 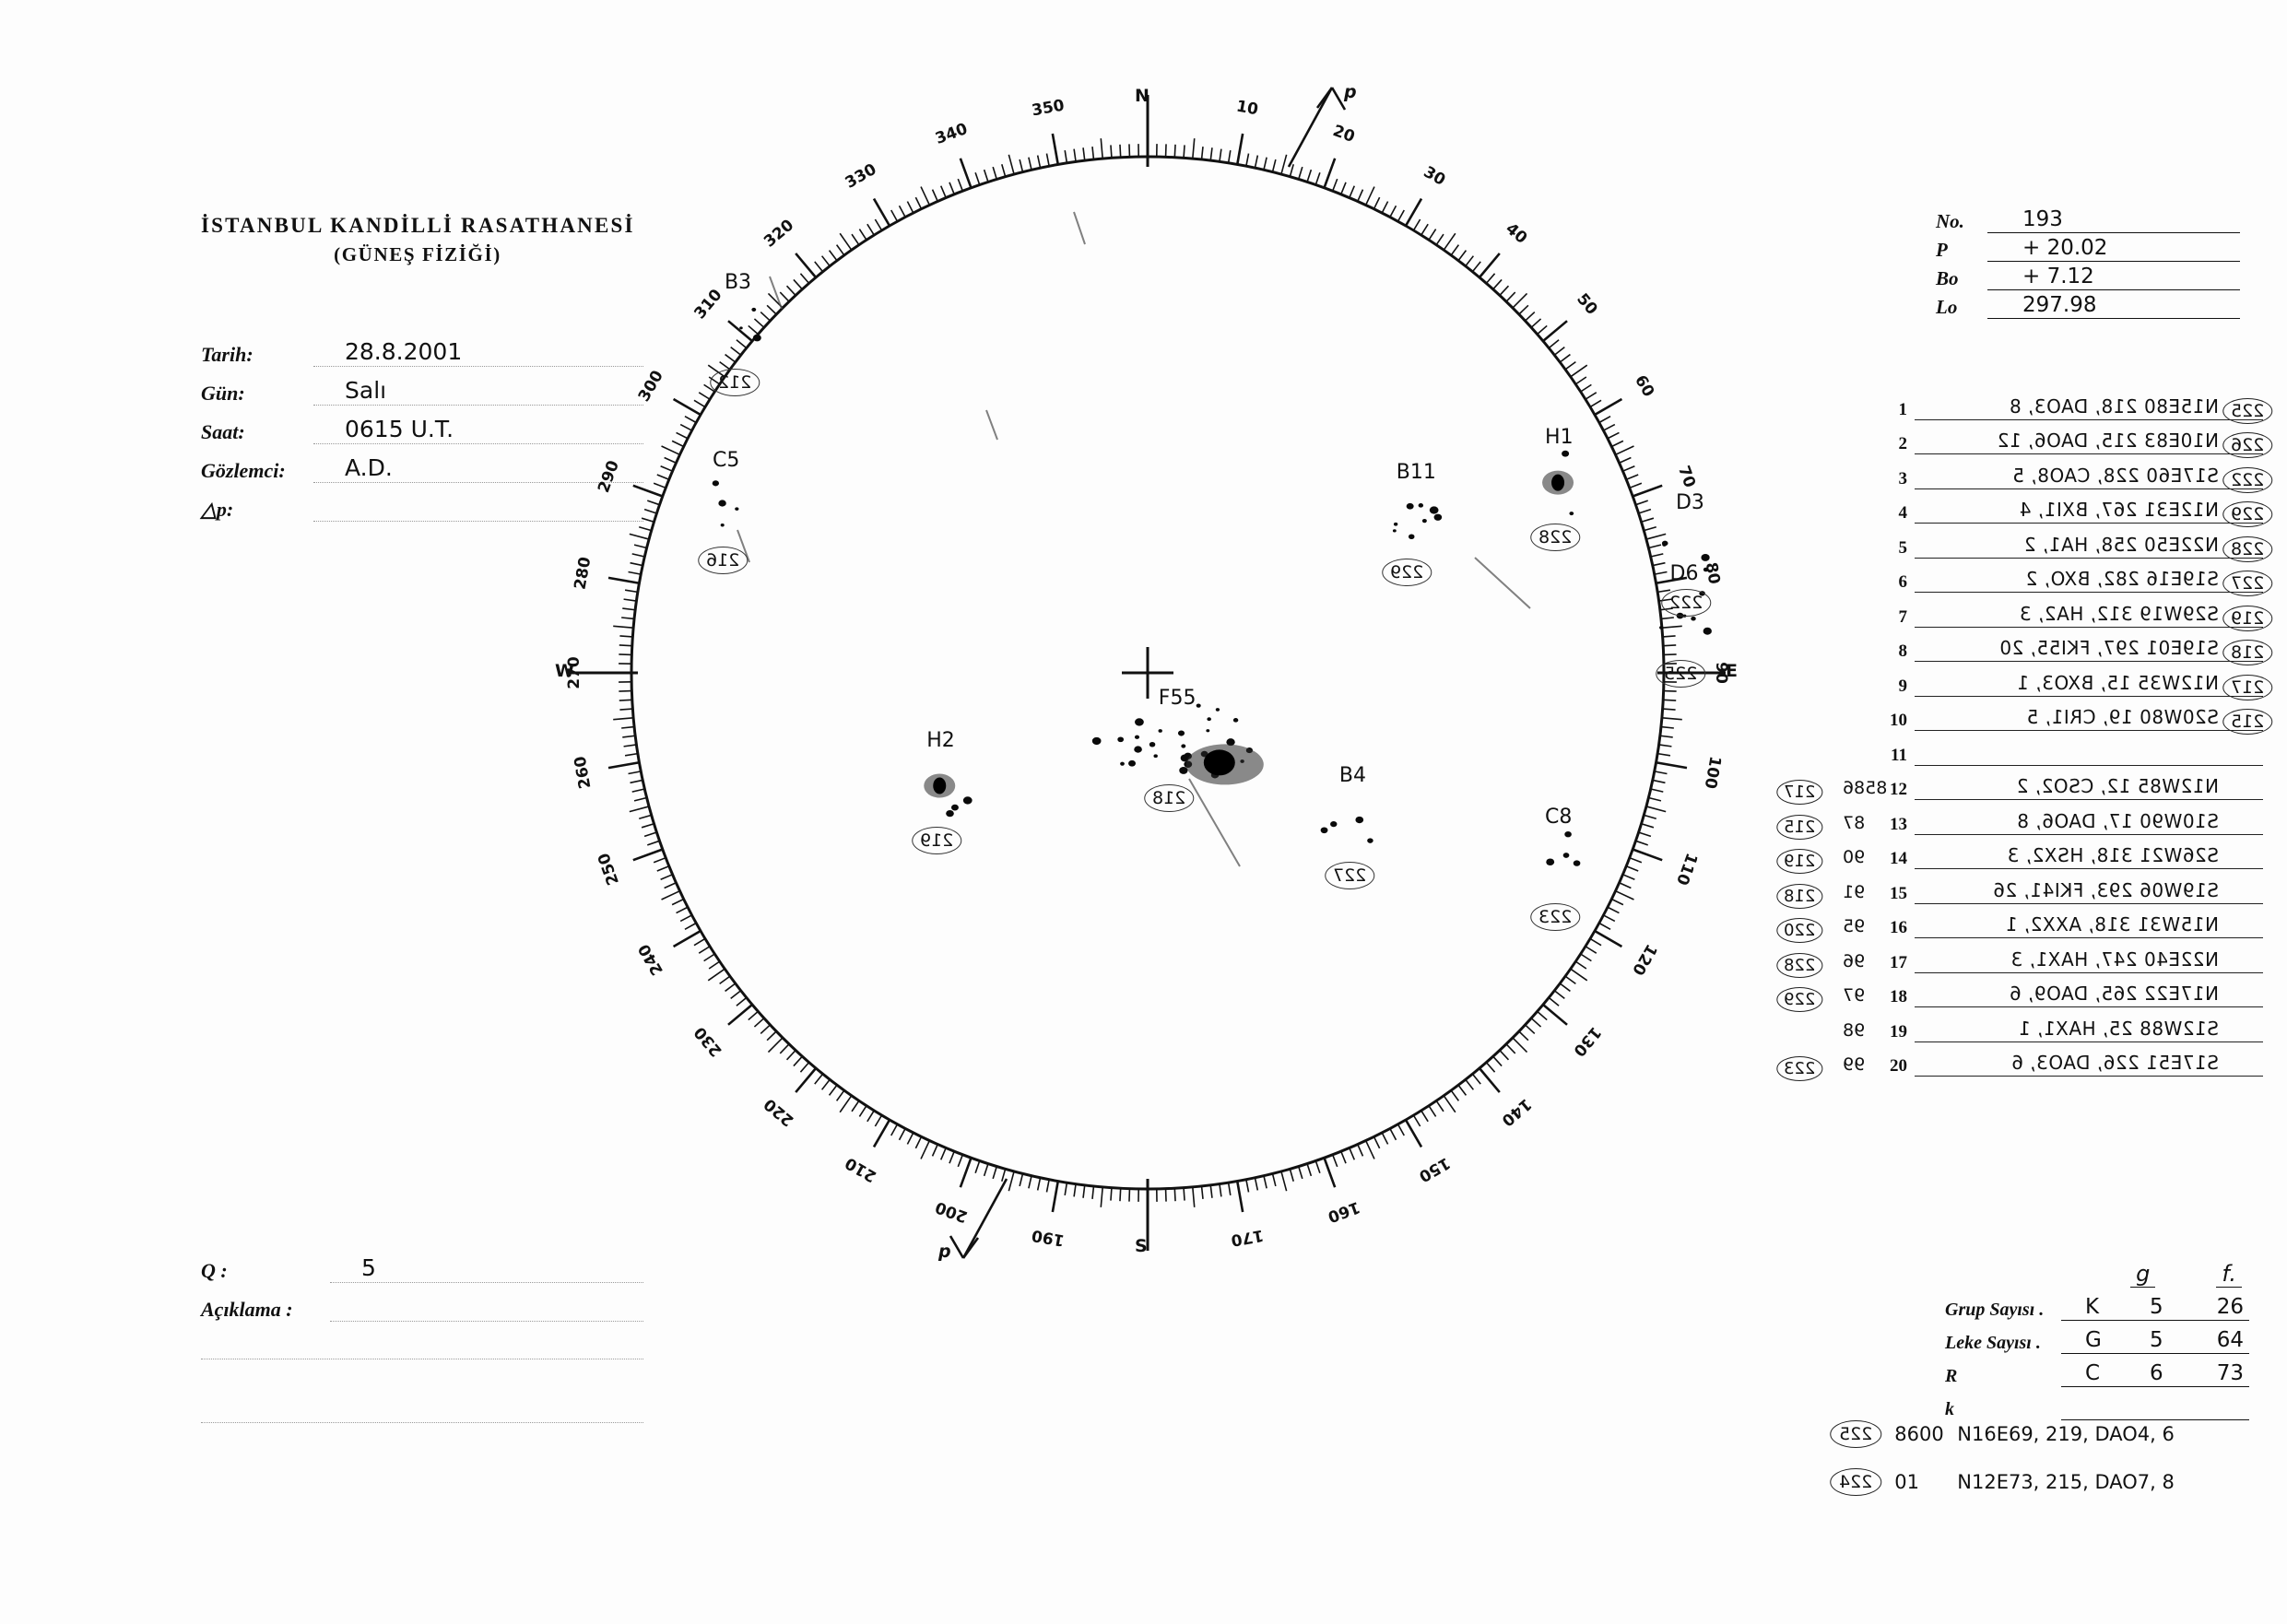 What do you see at coordinates (2113, 249) in the screenshot?
I see `param-input-p: + 20.02` at bounding box center [2113, 249].